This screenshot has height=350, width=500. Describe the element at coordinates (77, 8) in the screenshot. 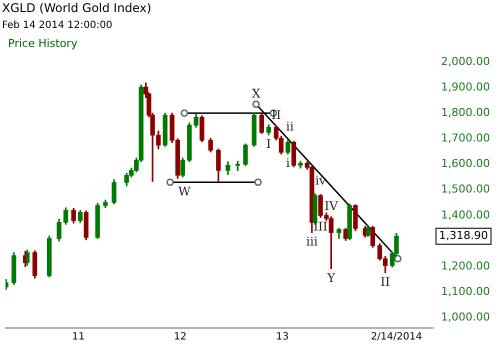

I see `chart-title: XGLD (World Gold Index)` at that location.